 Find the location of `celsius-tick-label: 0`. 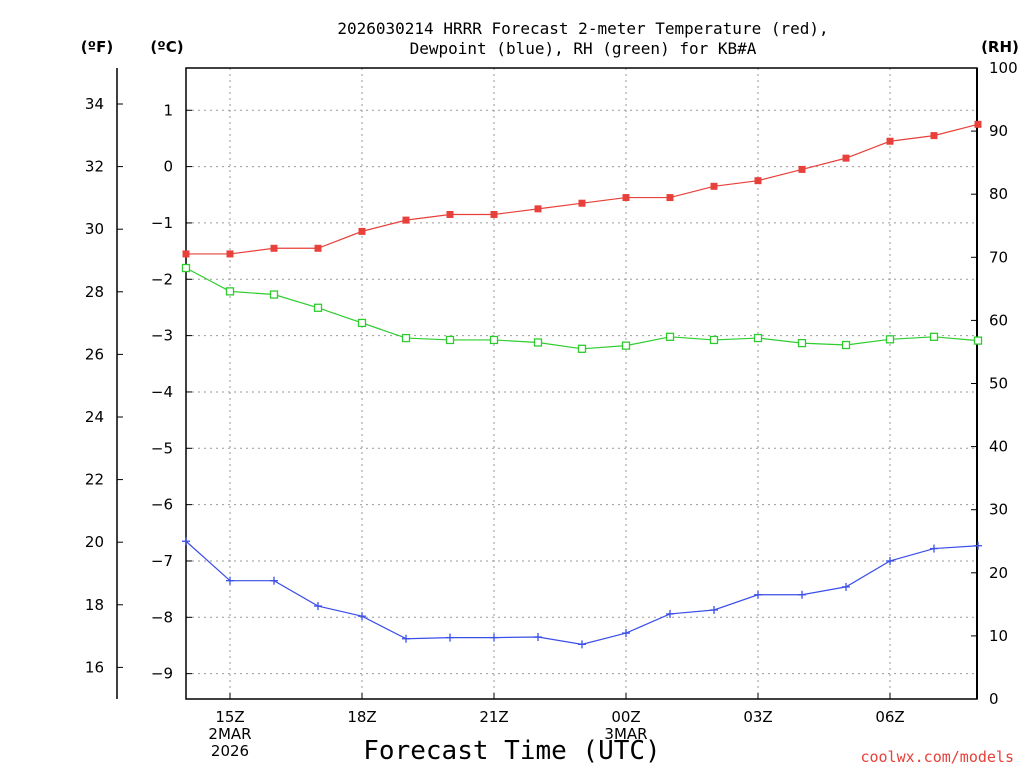

celsius-tick-label: 0 is located at coordinates (168, 167).